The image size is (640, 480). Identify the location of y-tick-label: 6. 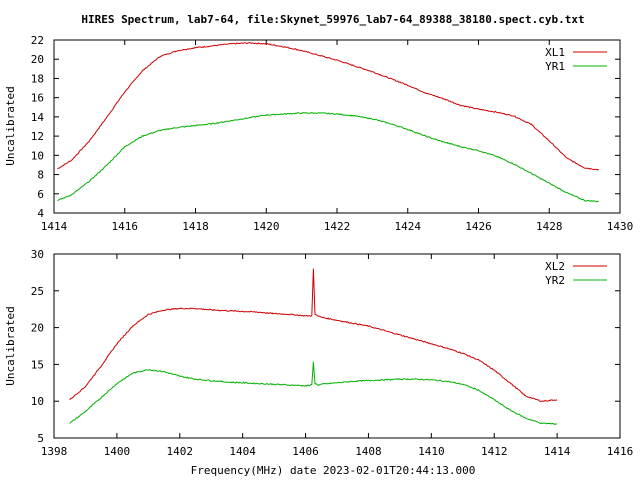
(40, 194).